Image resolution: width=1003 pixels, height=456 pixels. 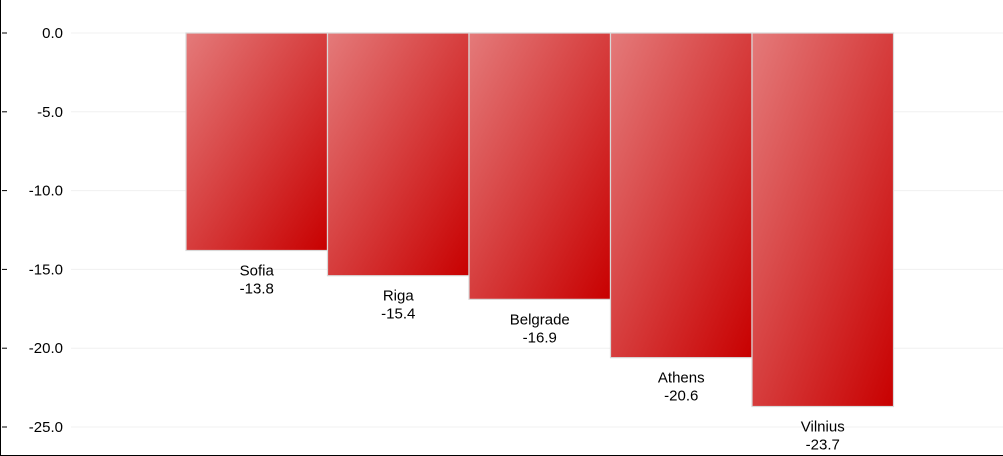 What do you see at coordinates (823, 220) in the screenshot?
I see `bar-vilnius` at bounding box center [823, 220].